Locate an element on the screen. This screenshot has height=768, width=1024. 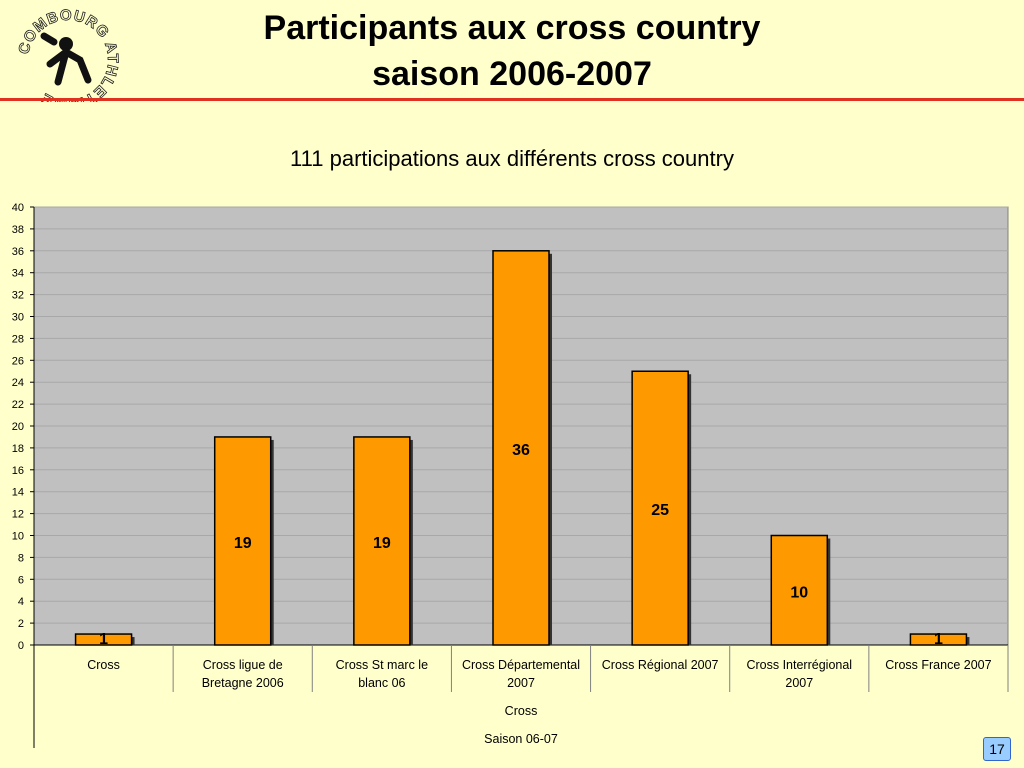
title-divider is located at coordinates (512, 99).